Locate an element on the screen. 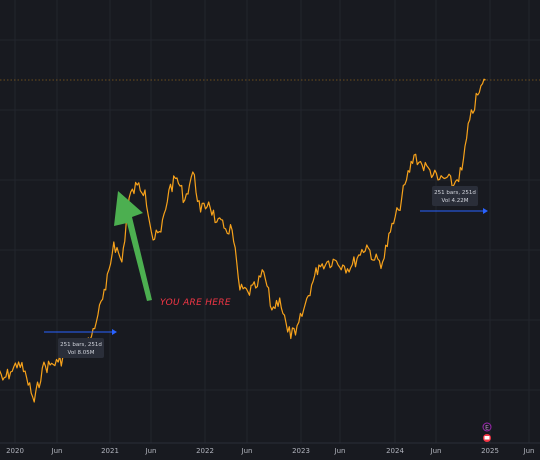 This screenshot has width=540, height=460. x-tick-label: 2021 is located at coordinates (110, 451).